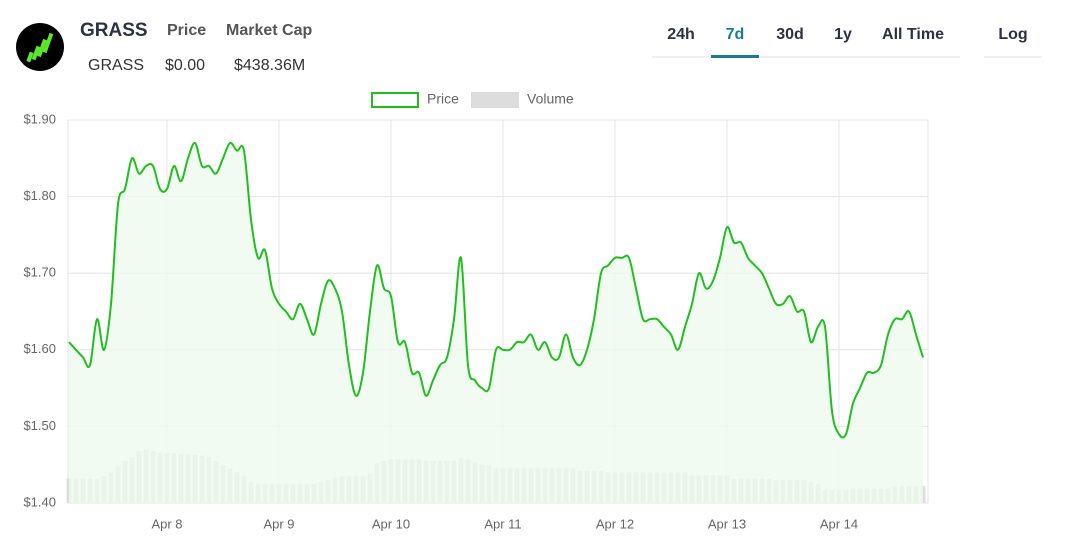  I want to click on range-tabs: 24h 7d 30d 1y All Time, so click(805, 42).